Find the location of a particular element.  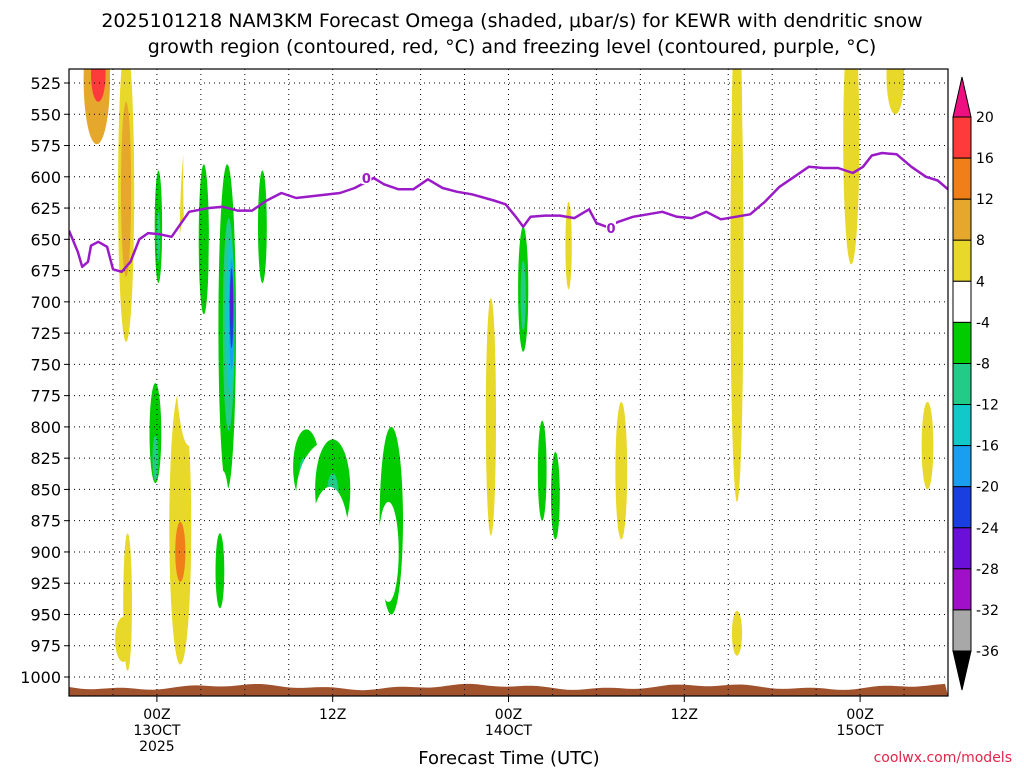

freezing-level-contour: 00 is located at coordinates (508, 212).